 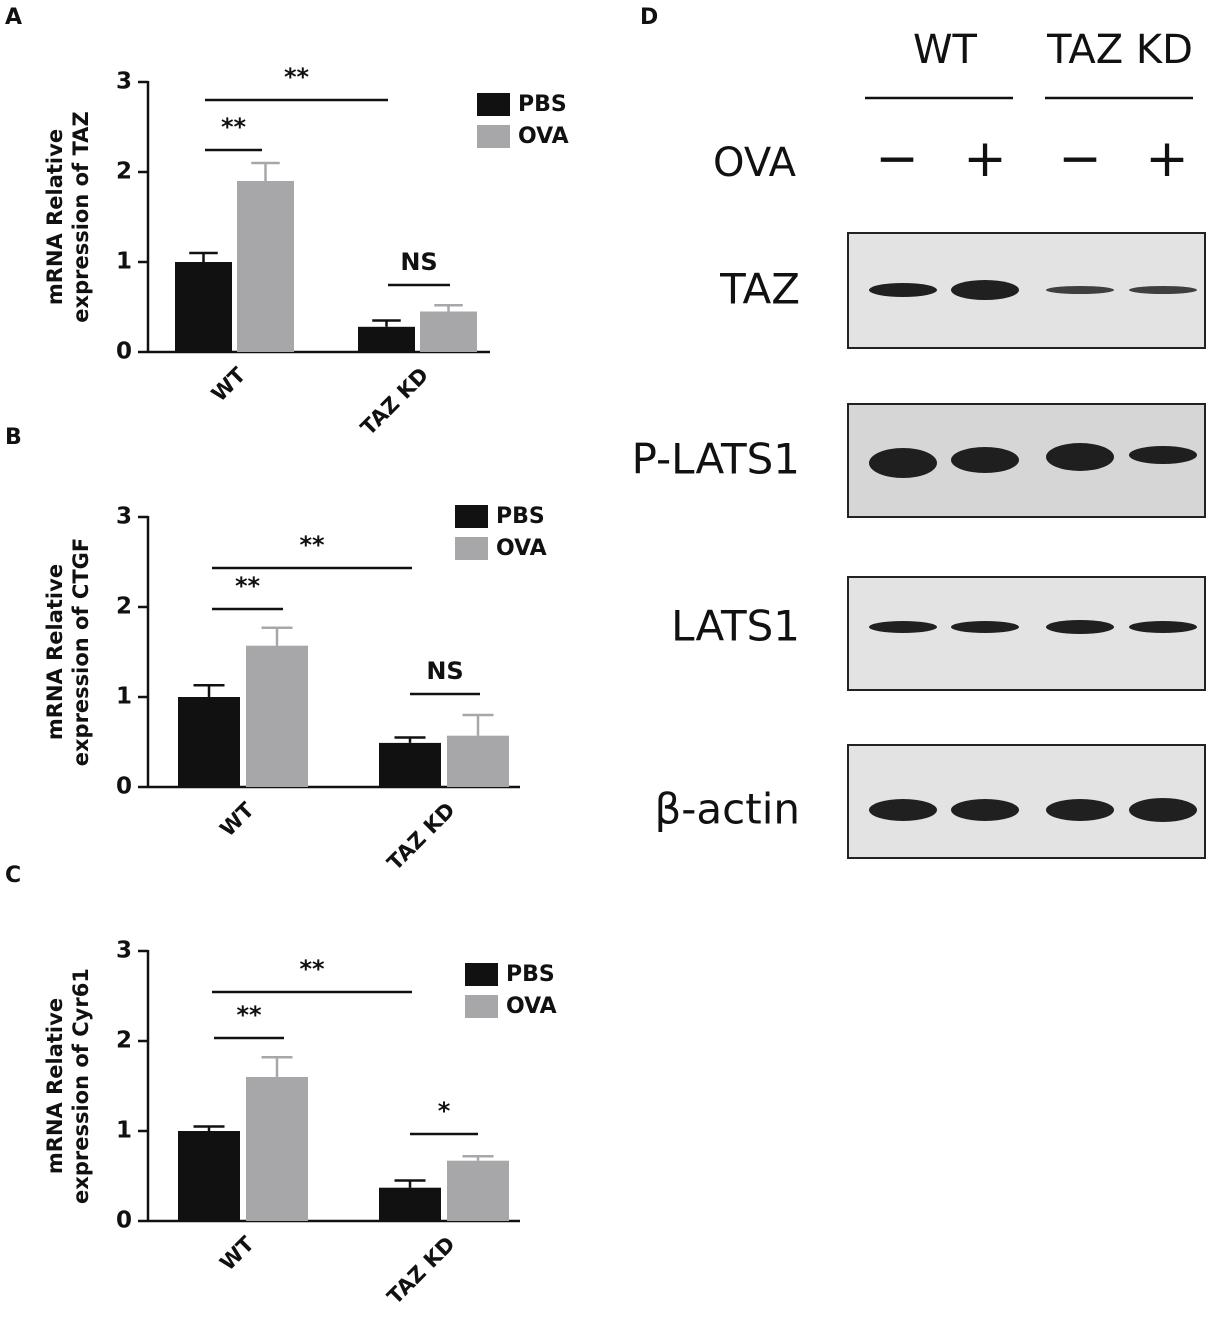 What do you see at coordinates (945, 50) in the screenshot?
I see `group-label: WT` at bounding box center [945, 50].